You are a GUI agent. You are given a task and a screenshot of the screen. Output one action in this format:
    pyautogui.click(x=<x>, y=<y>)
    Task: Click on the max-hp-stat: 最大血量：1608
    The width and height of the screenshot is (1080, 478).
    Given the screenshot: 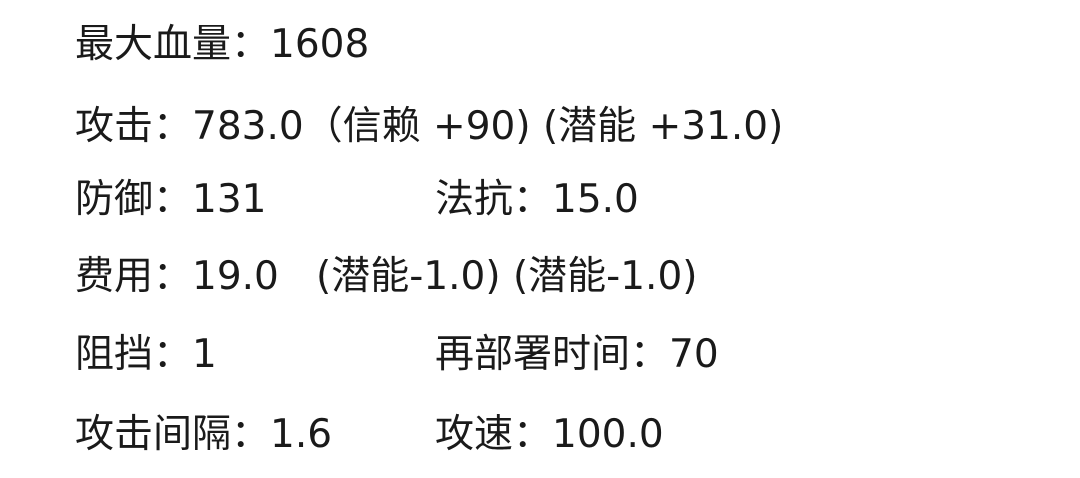 What is the action you would take?
    pyautogui.click(x=222, y=44)
    